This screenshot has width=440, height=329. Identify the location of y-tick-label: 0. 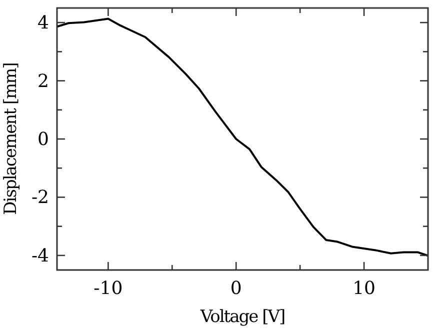
(43, 139).